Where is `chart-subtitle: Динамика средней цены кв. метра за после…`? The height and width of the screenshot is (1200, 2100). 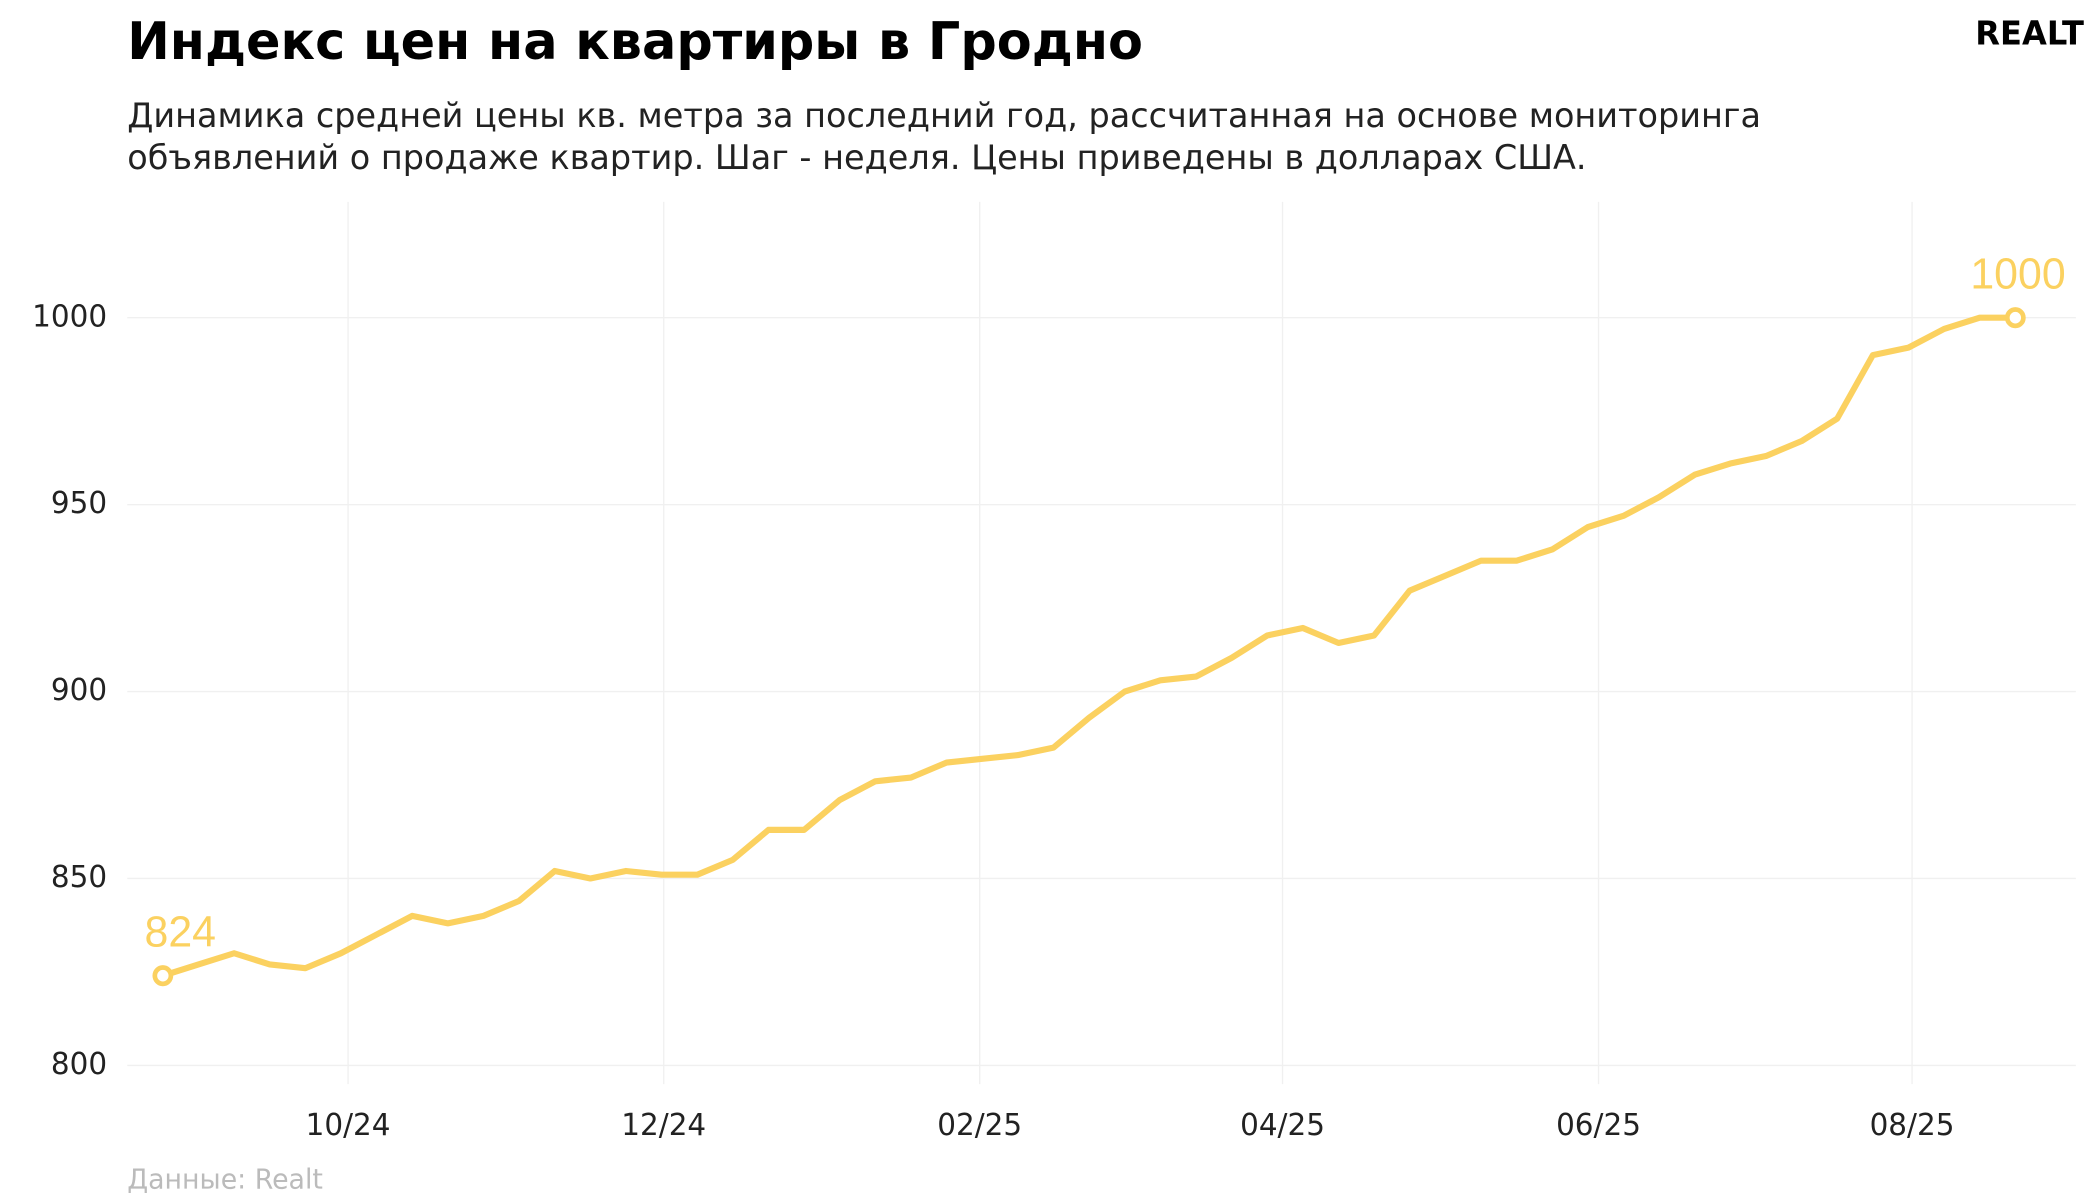 chart-subtitle: Динамика средней цены кв. метра за после… is located at coordinates (944, 115).